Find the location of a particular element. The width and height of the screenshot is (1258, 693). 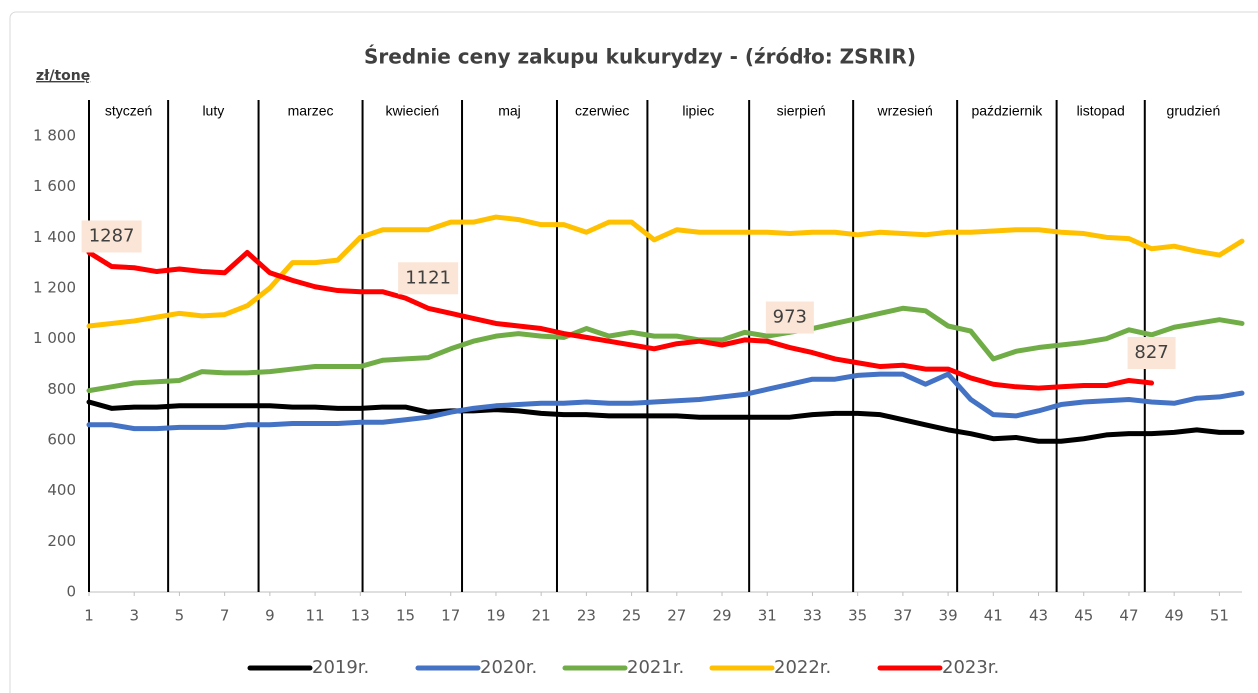

x-tick-label: 43 is located at coordinates (1038, 616).